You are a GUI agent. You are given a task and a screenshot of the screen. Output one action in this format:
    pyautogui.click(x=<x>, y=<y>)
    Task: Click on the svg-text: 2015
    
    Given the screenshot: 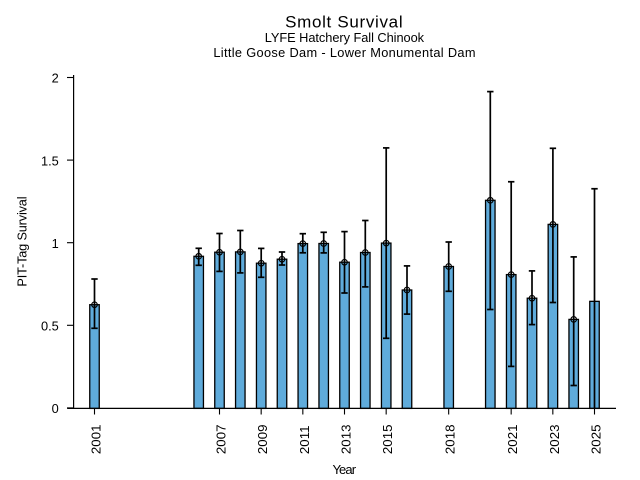 What is the action you would take?
    pyautogui.click(x=387, y=440)
    